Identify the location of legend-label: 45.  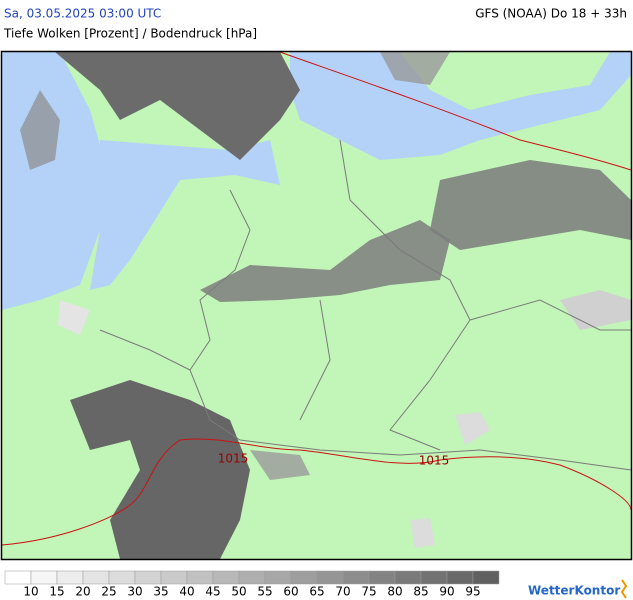
(212, 592).